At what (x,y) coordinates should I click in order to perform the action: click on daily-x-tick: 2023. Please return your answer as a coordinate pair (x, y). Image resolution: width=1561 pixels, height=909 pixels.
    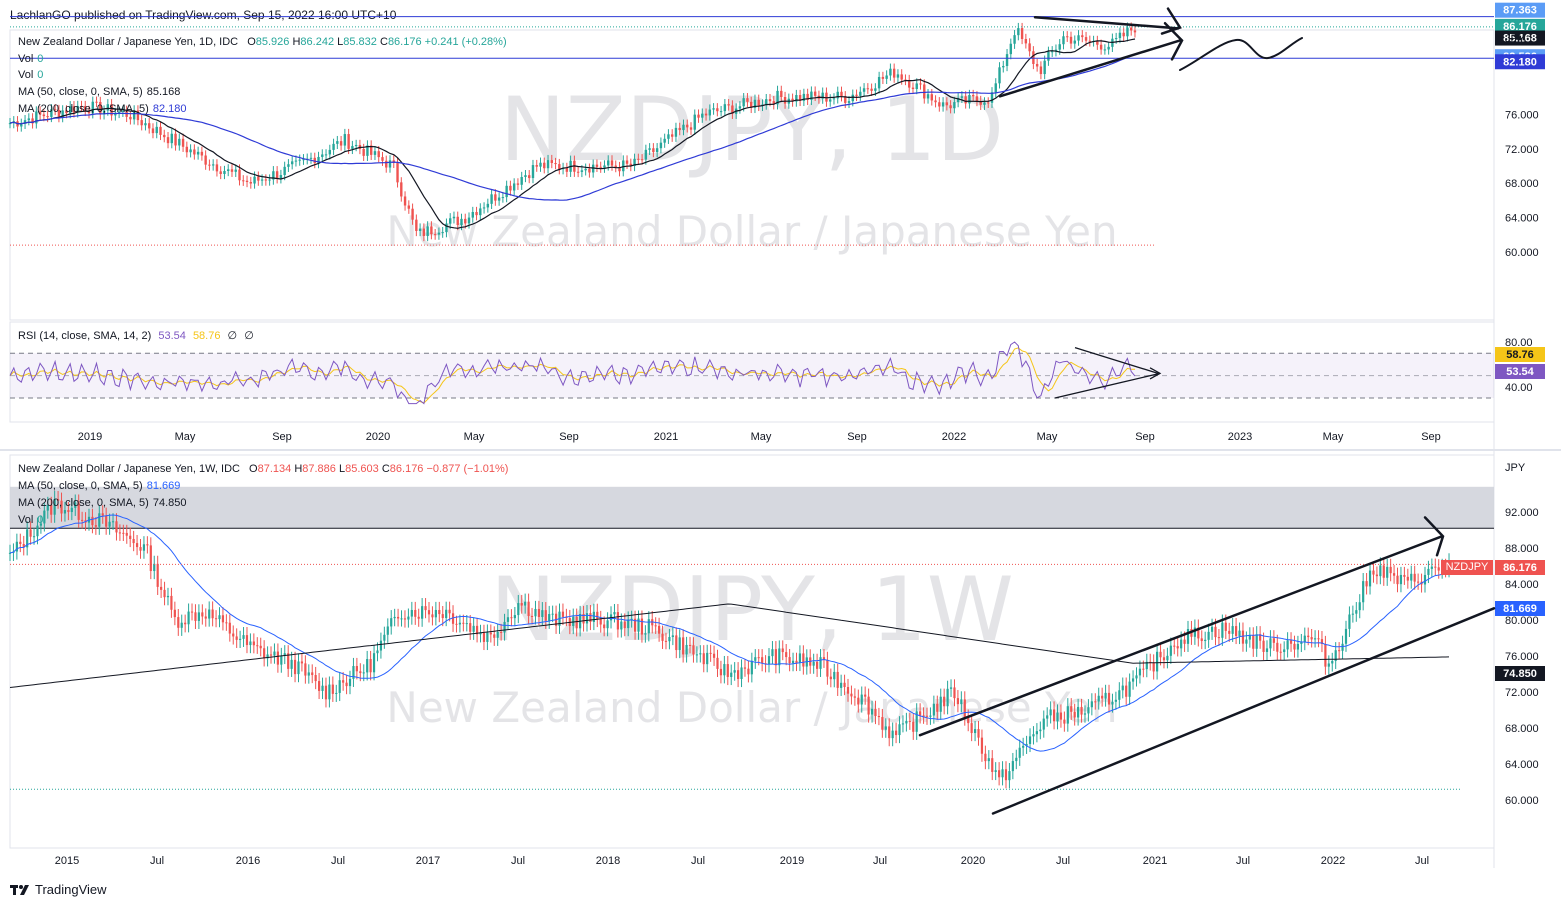
    Looking at the image, I should click on (1240, 437).